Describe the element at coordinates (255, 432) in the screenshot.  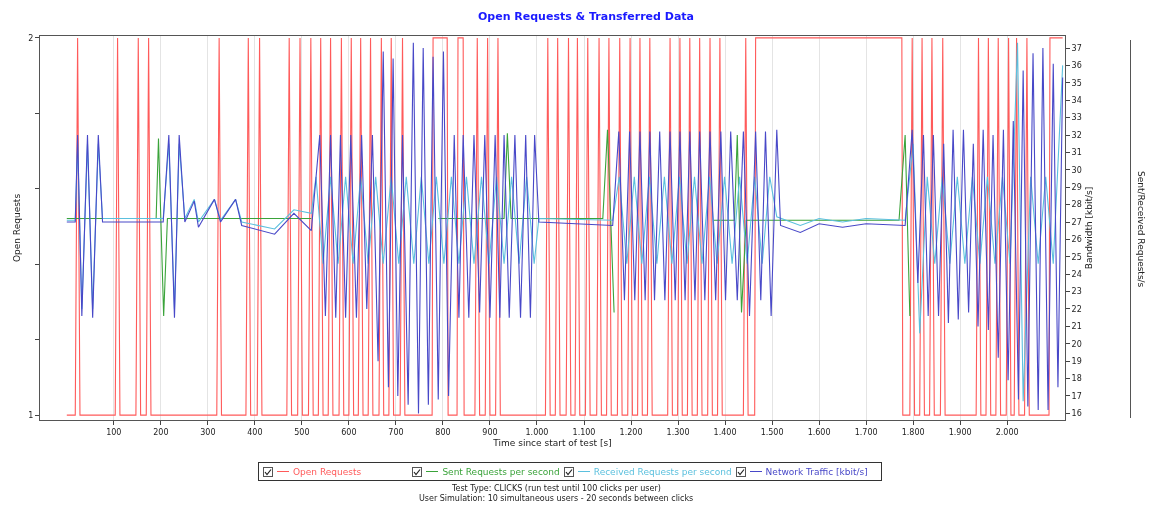
I see `x-tick-label: 400` at that location.